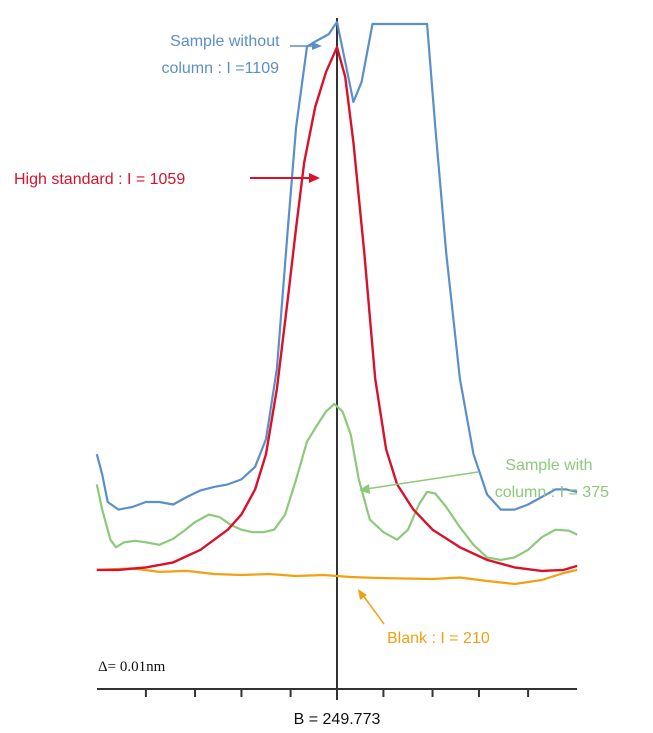 The image size is (653, 733). What do you see at coordinates (552, 492) in the screenshot?
I see `label-sample-with-column-line2: column : I = 375` at bounding box center [552, 492].